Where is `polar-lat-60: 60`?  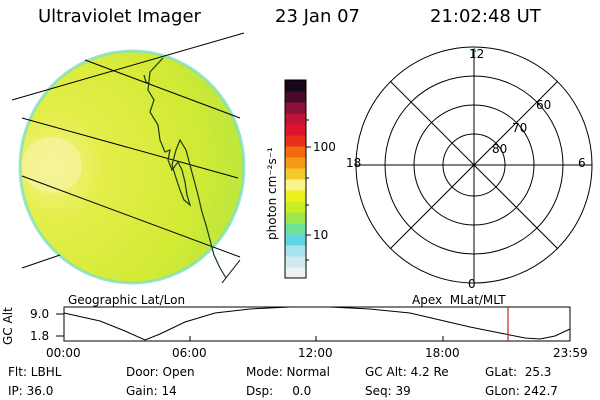 polar-lat-60: 60 is located at coordinates (544, 105).